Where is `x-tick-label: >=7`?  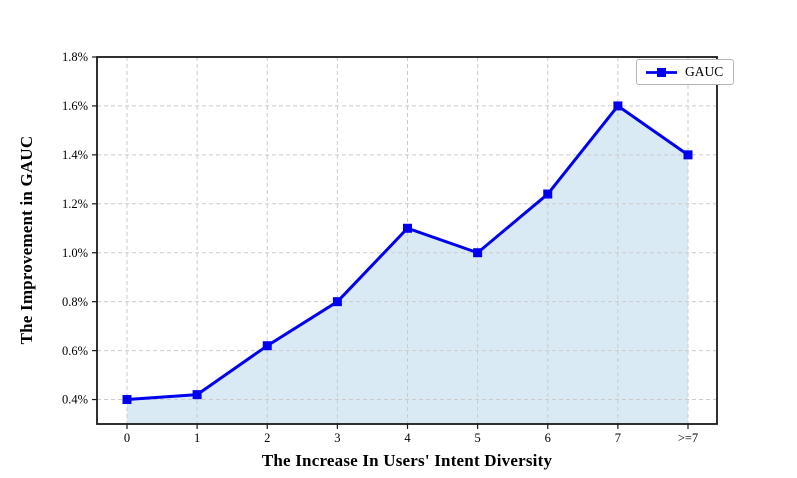
x-tick-label: >=7 is located at coordinates (688, 438).